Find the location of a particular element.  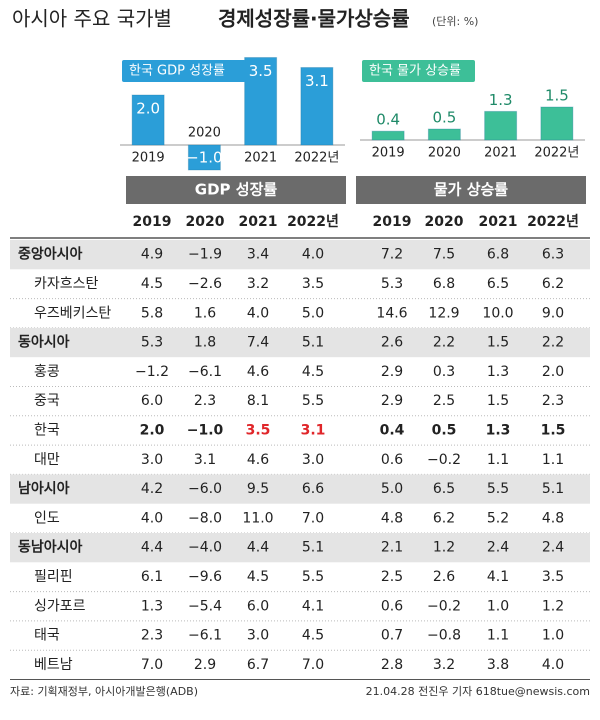

cell-value: 10.0 is located at coordinates (497, 313).